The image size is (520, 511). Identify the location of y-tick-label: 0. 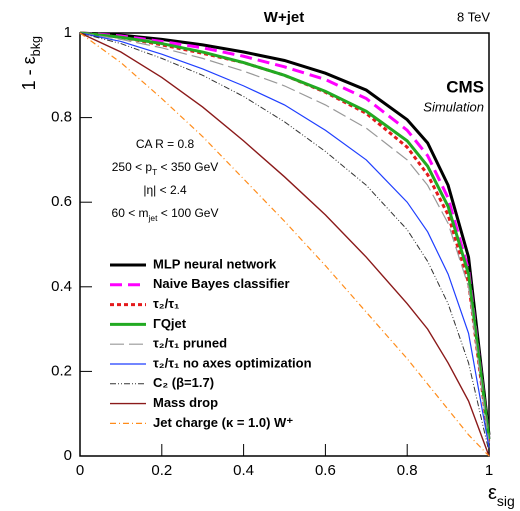
(68, 455).